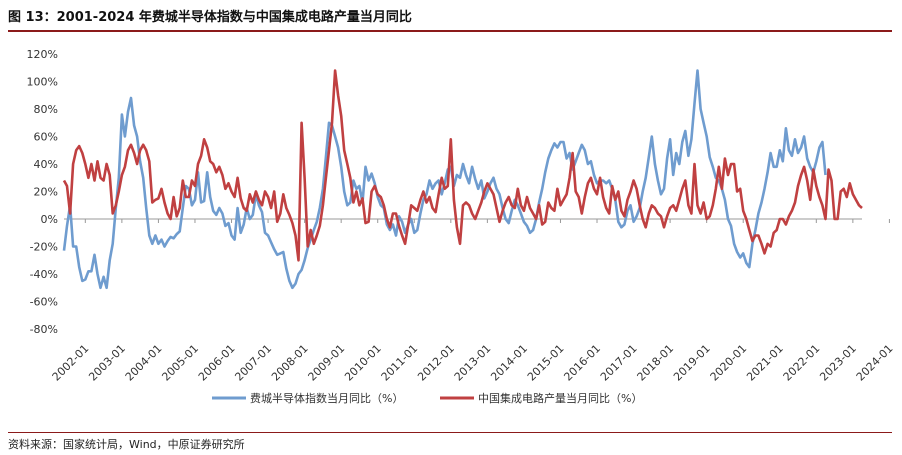 Image resolution: width=902 pixels, height=455 pixels. What do you see at coordinates (838, 363) in the screenshot?
I see `x-tick-label: 2023-01` at bounding box center [838, 363].